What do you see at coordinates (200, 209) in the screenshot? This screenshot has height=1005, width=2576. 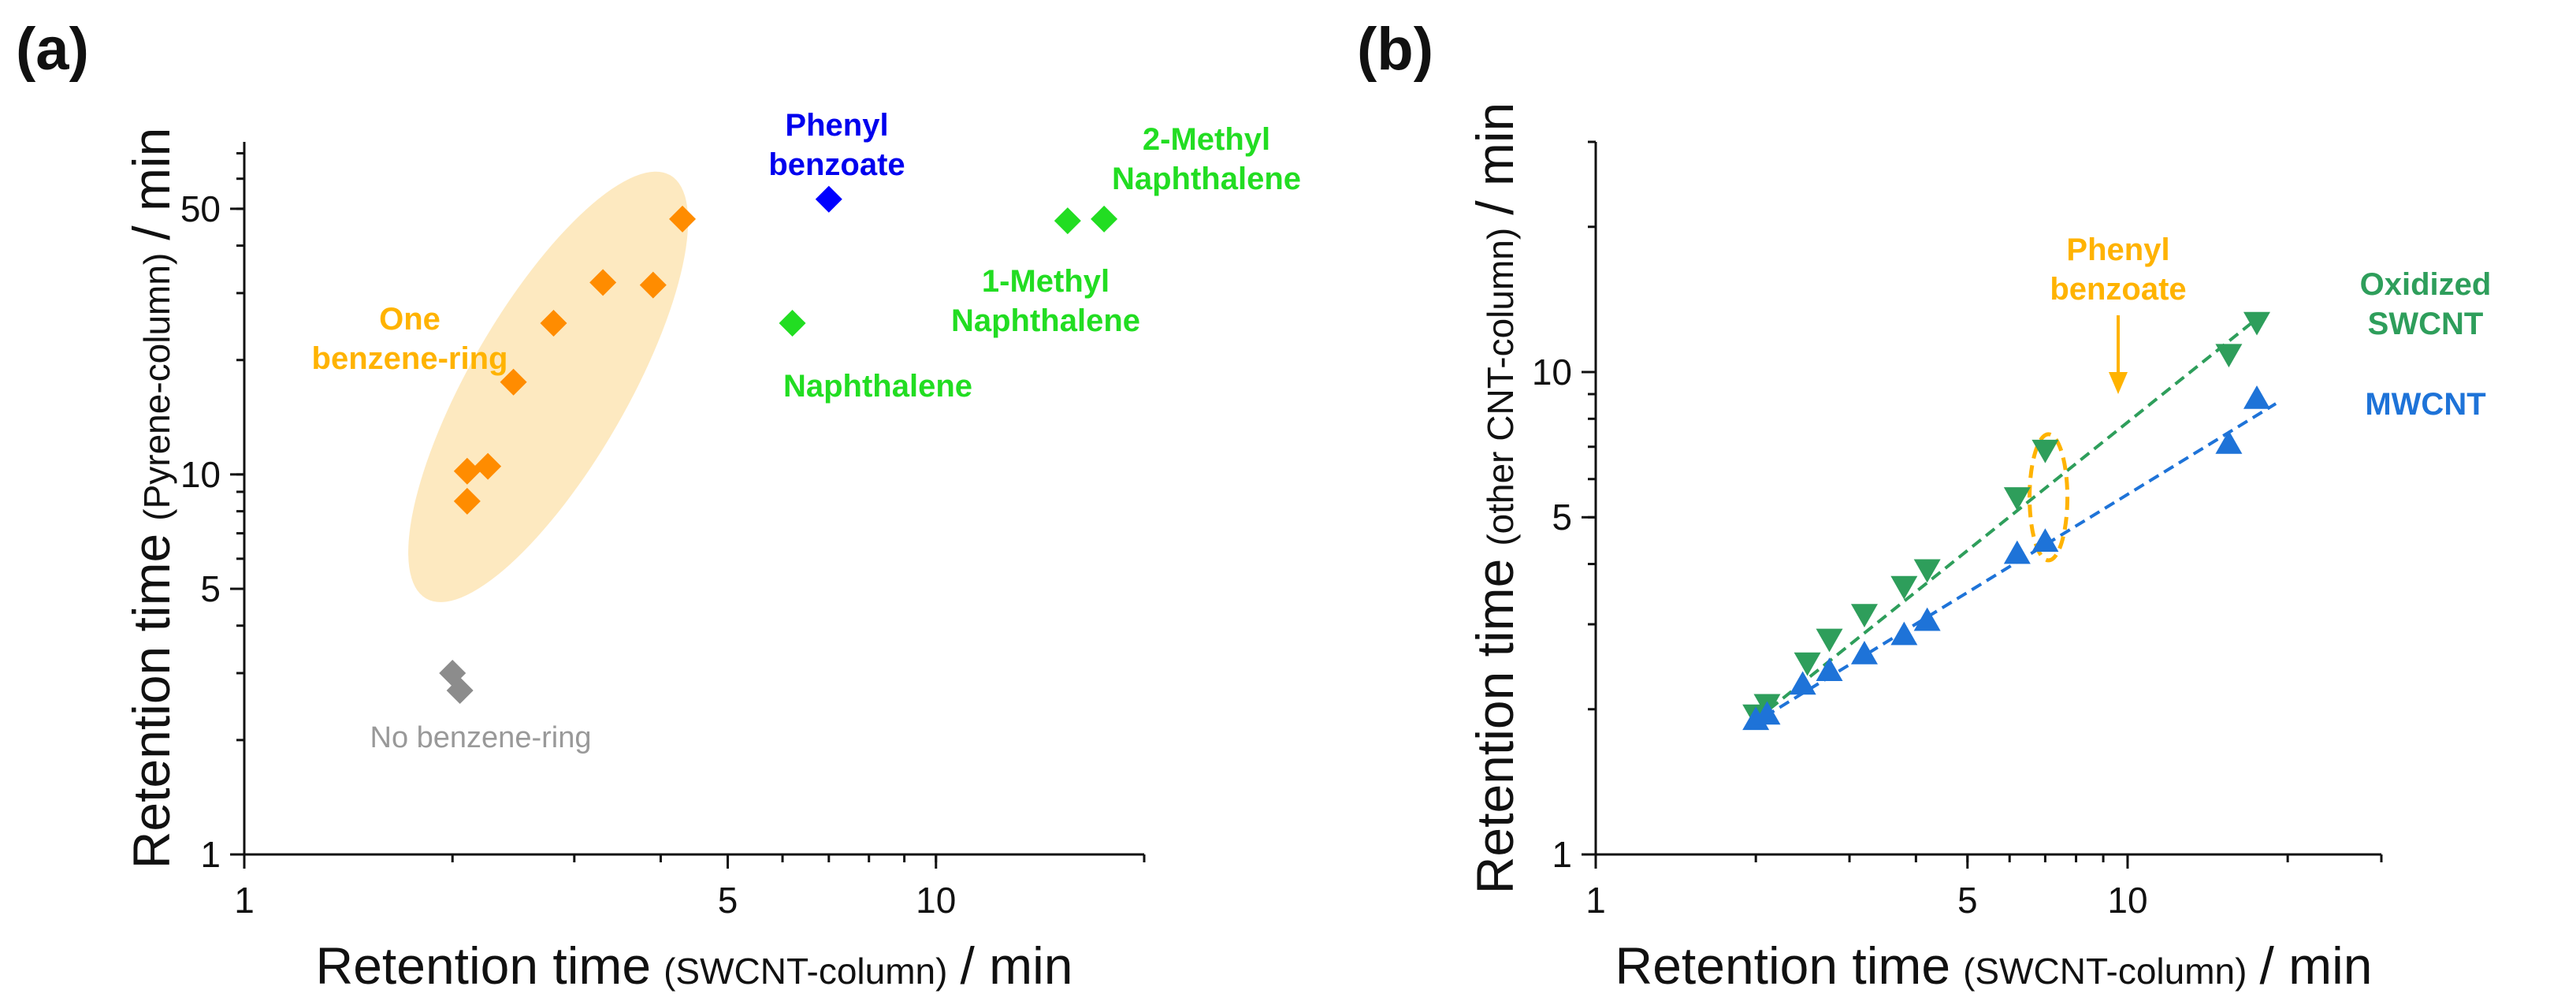 I see `y-tick-label: 50` at bounding box center [200, 209].